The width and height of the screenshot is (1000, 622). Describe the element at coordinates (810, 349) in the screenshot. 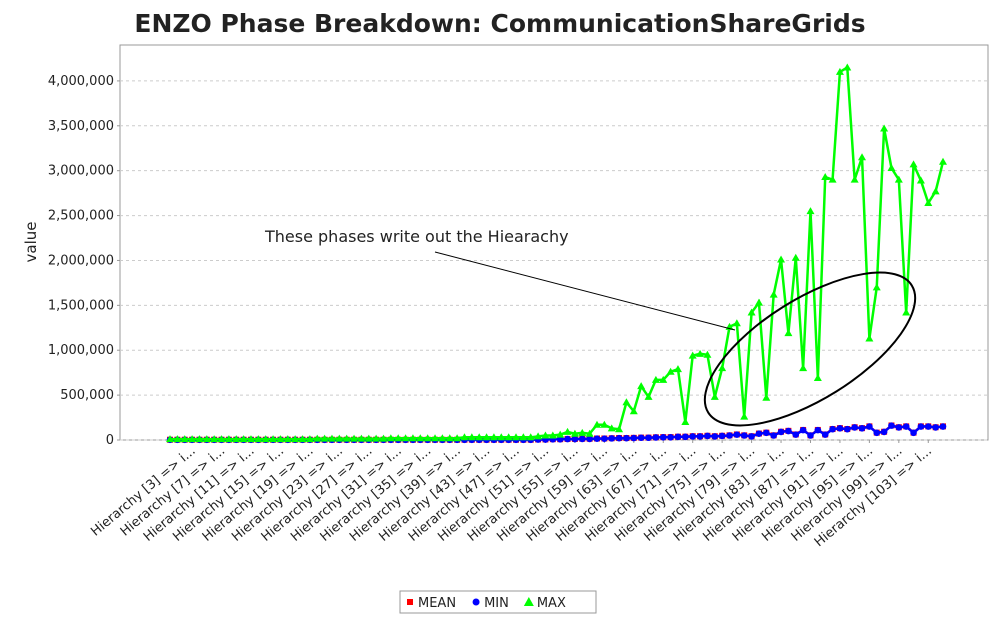

I see `annotation-ellipse` at that location.